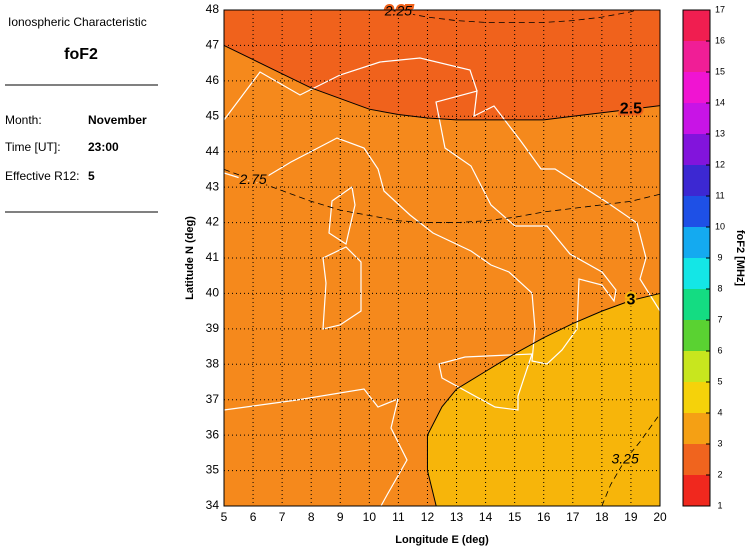 This screenshot has width=755, height=551. Describe the element at coordinates (213, 115) in the screenshot. I see `y-tick-label: 45` at that location.